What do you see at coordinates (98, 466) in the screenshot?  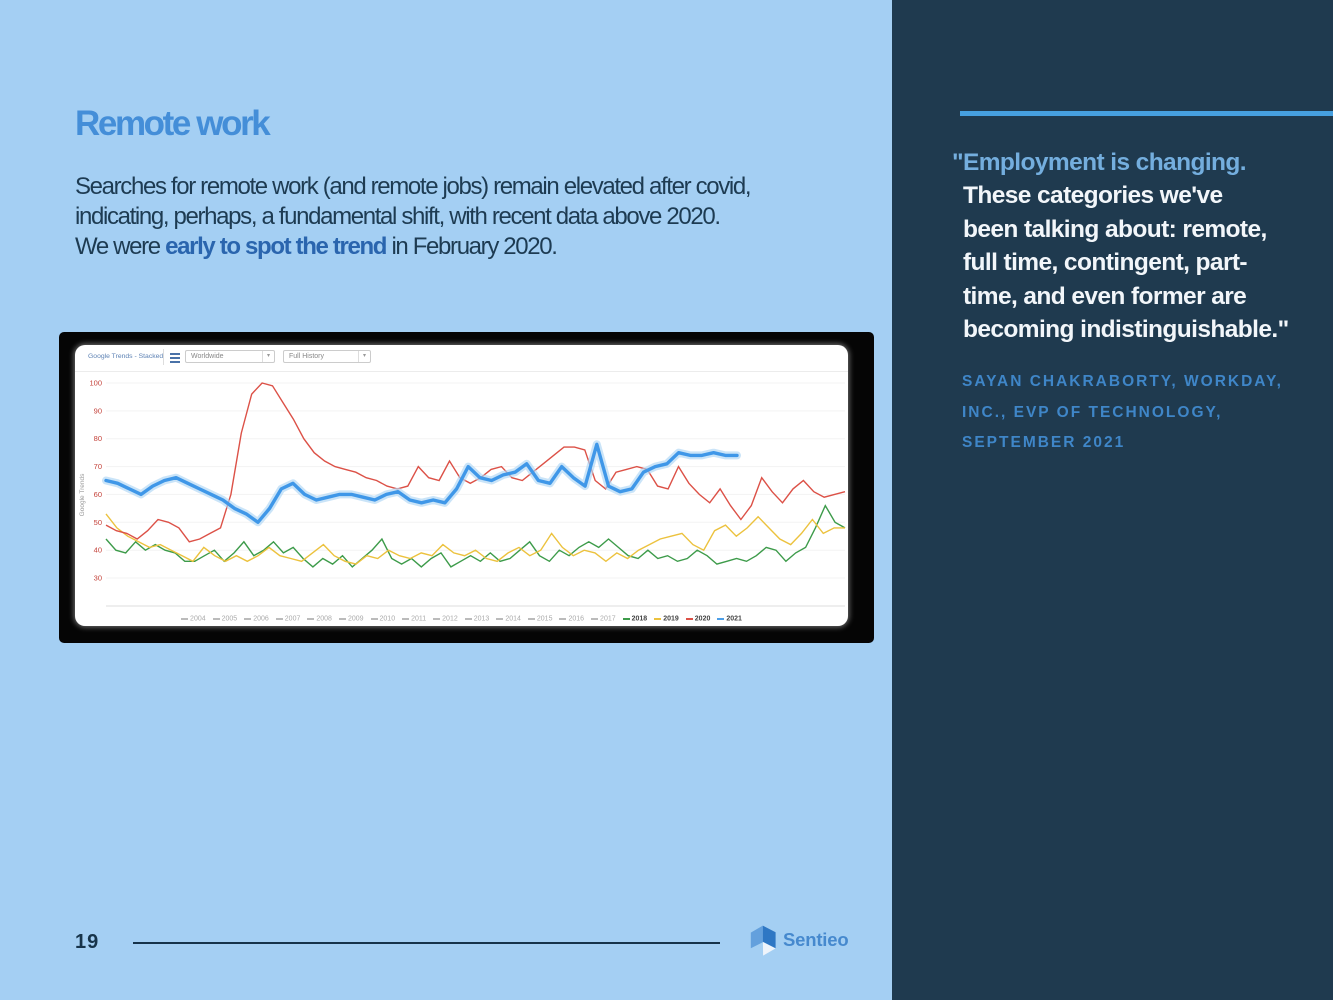 I see `svg-text: 70` at bounding box center [98, 466].